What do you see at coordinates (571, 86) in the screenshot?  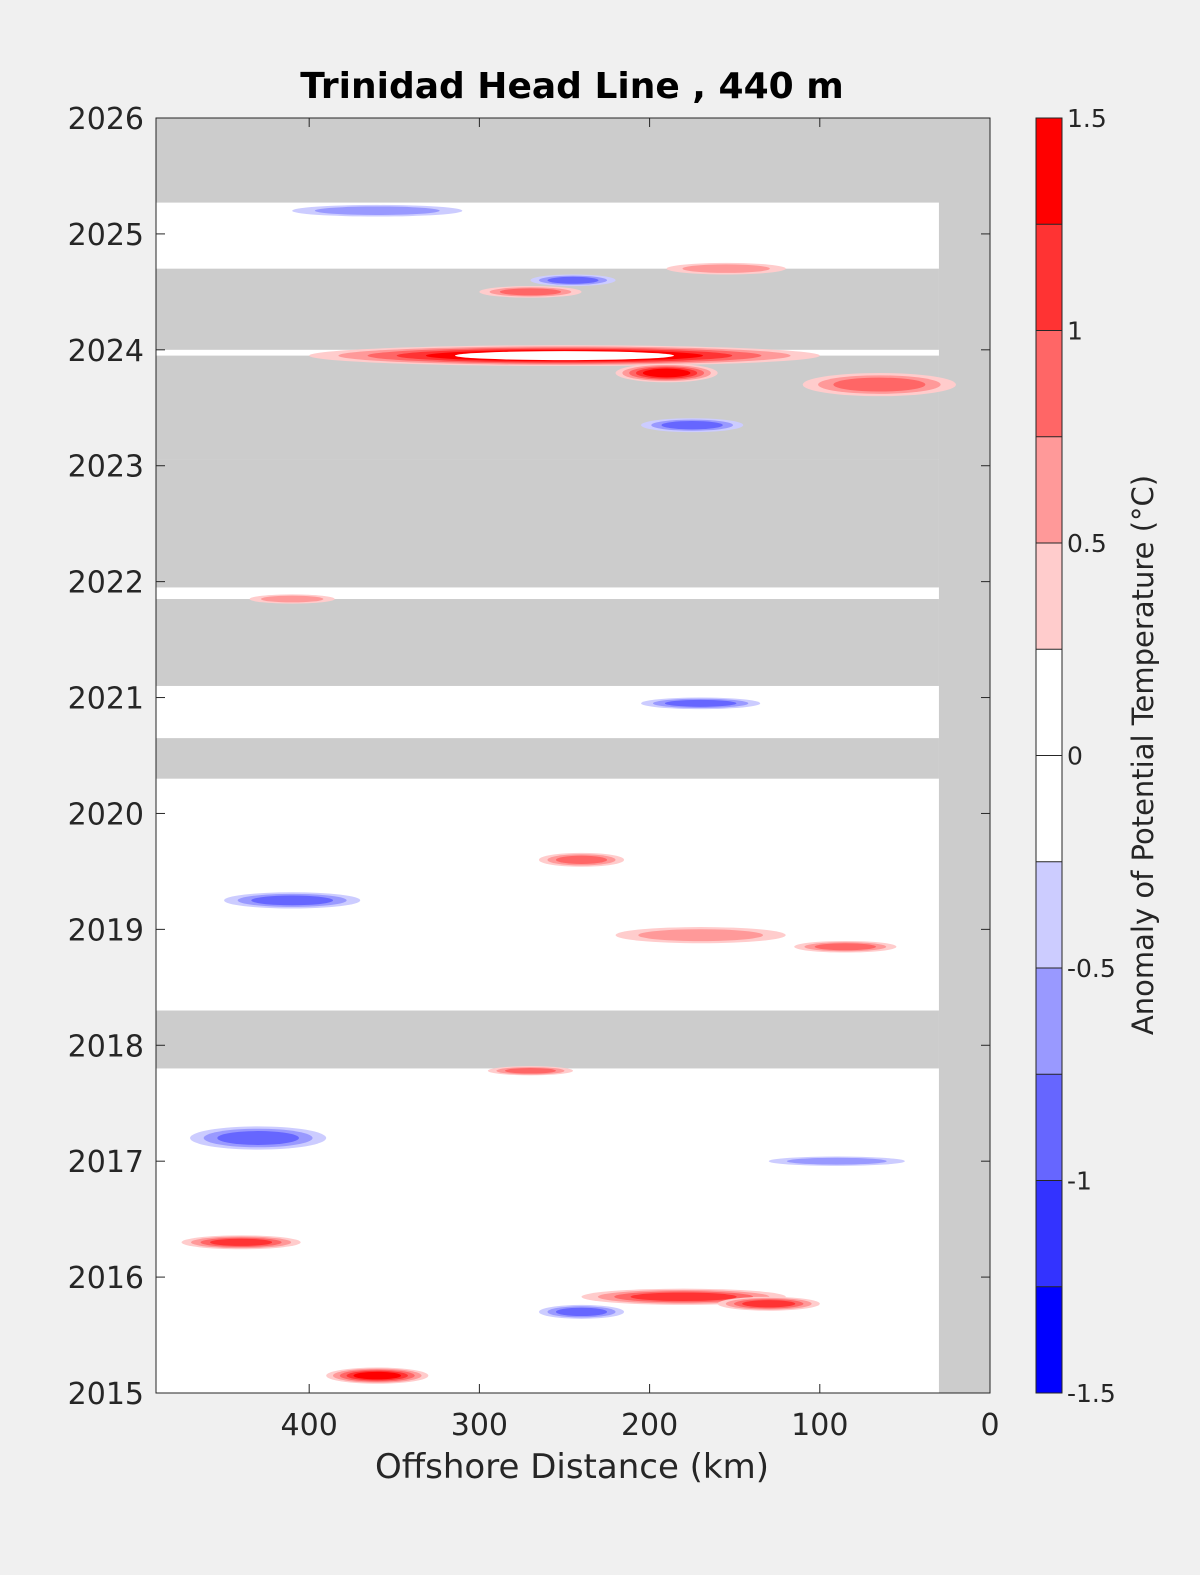 I see `chart-title: Trinidad Head Line , 440 m` at bounding box center [571, 86].